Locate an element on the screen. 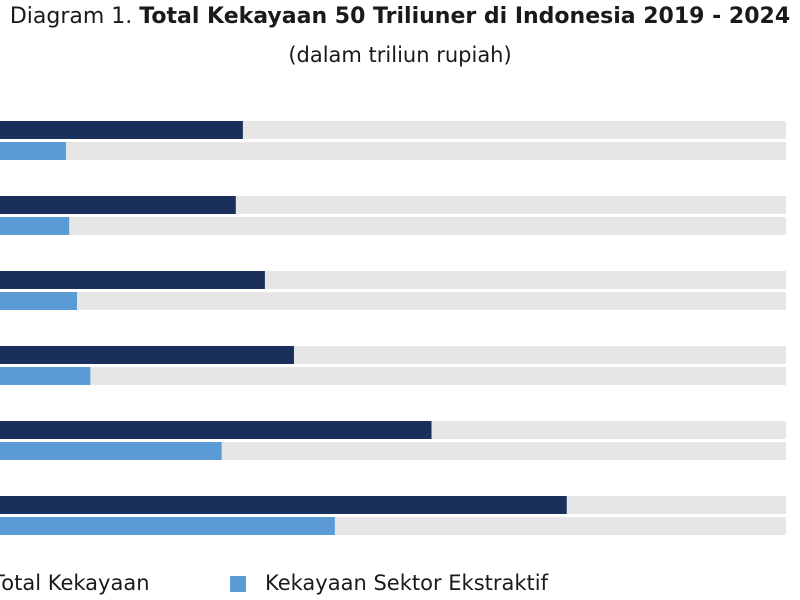  legend-swatch-ekstraktif is located at coordinates (238, 584).